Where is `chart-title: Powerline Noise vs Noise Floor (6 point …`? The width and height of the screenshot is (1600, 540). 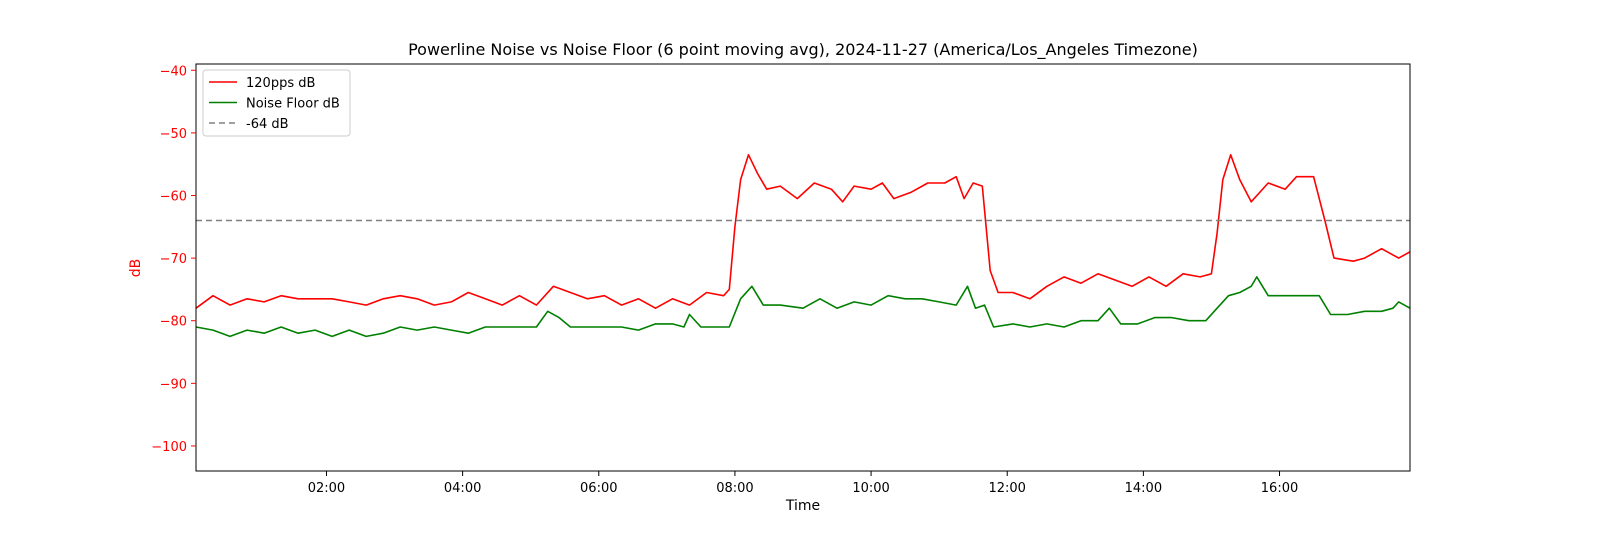
chart-title: Powerline Noise vs Noise Floor (6 point … is located at coordinates (803, 50).